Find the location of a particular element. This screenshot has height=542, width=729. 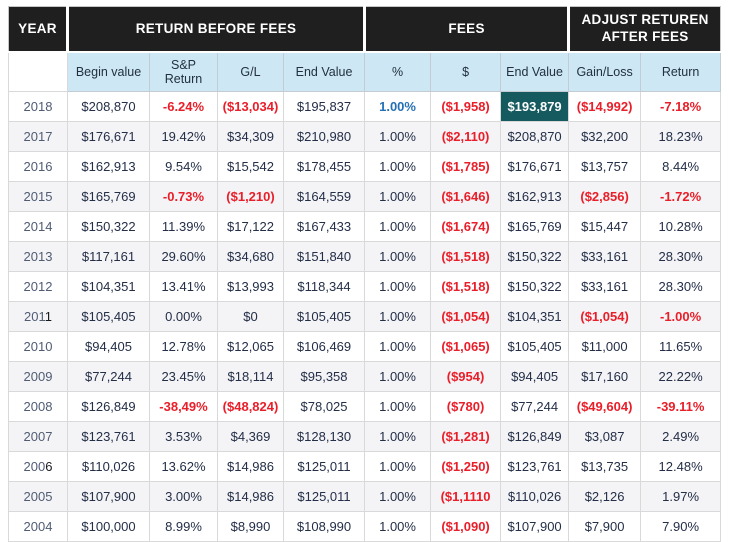

cell-fee-end-value: $123,761 is located at coordinates (535, 466).